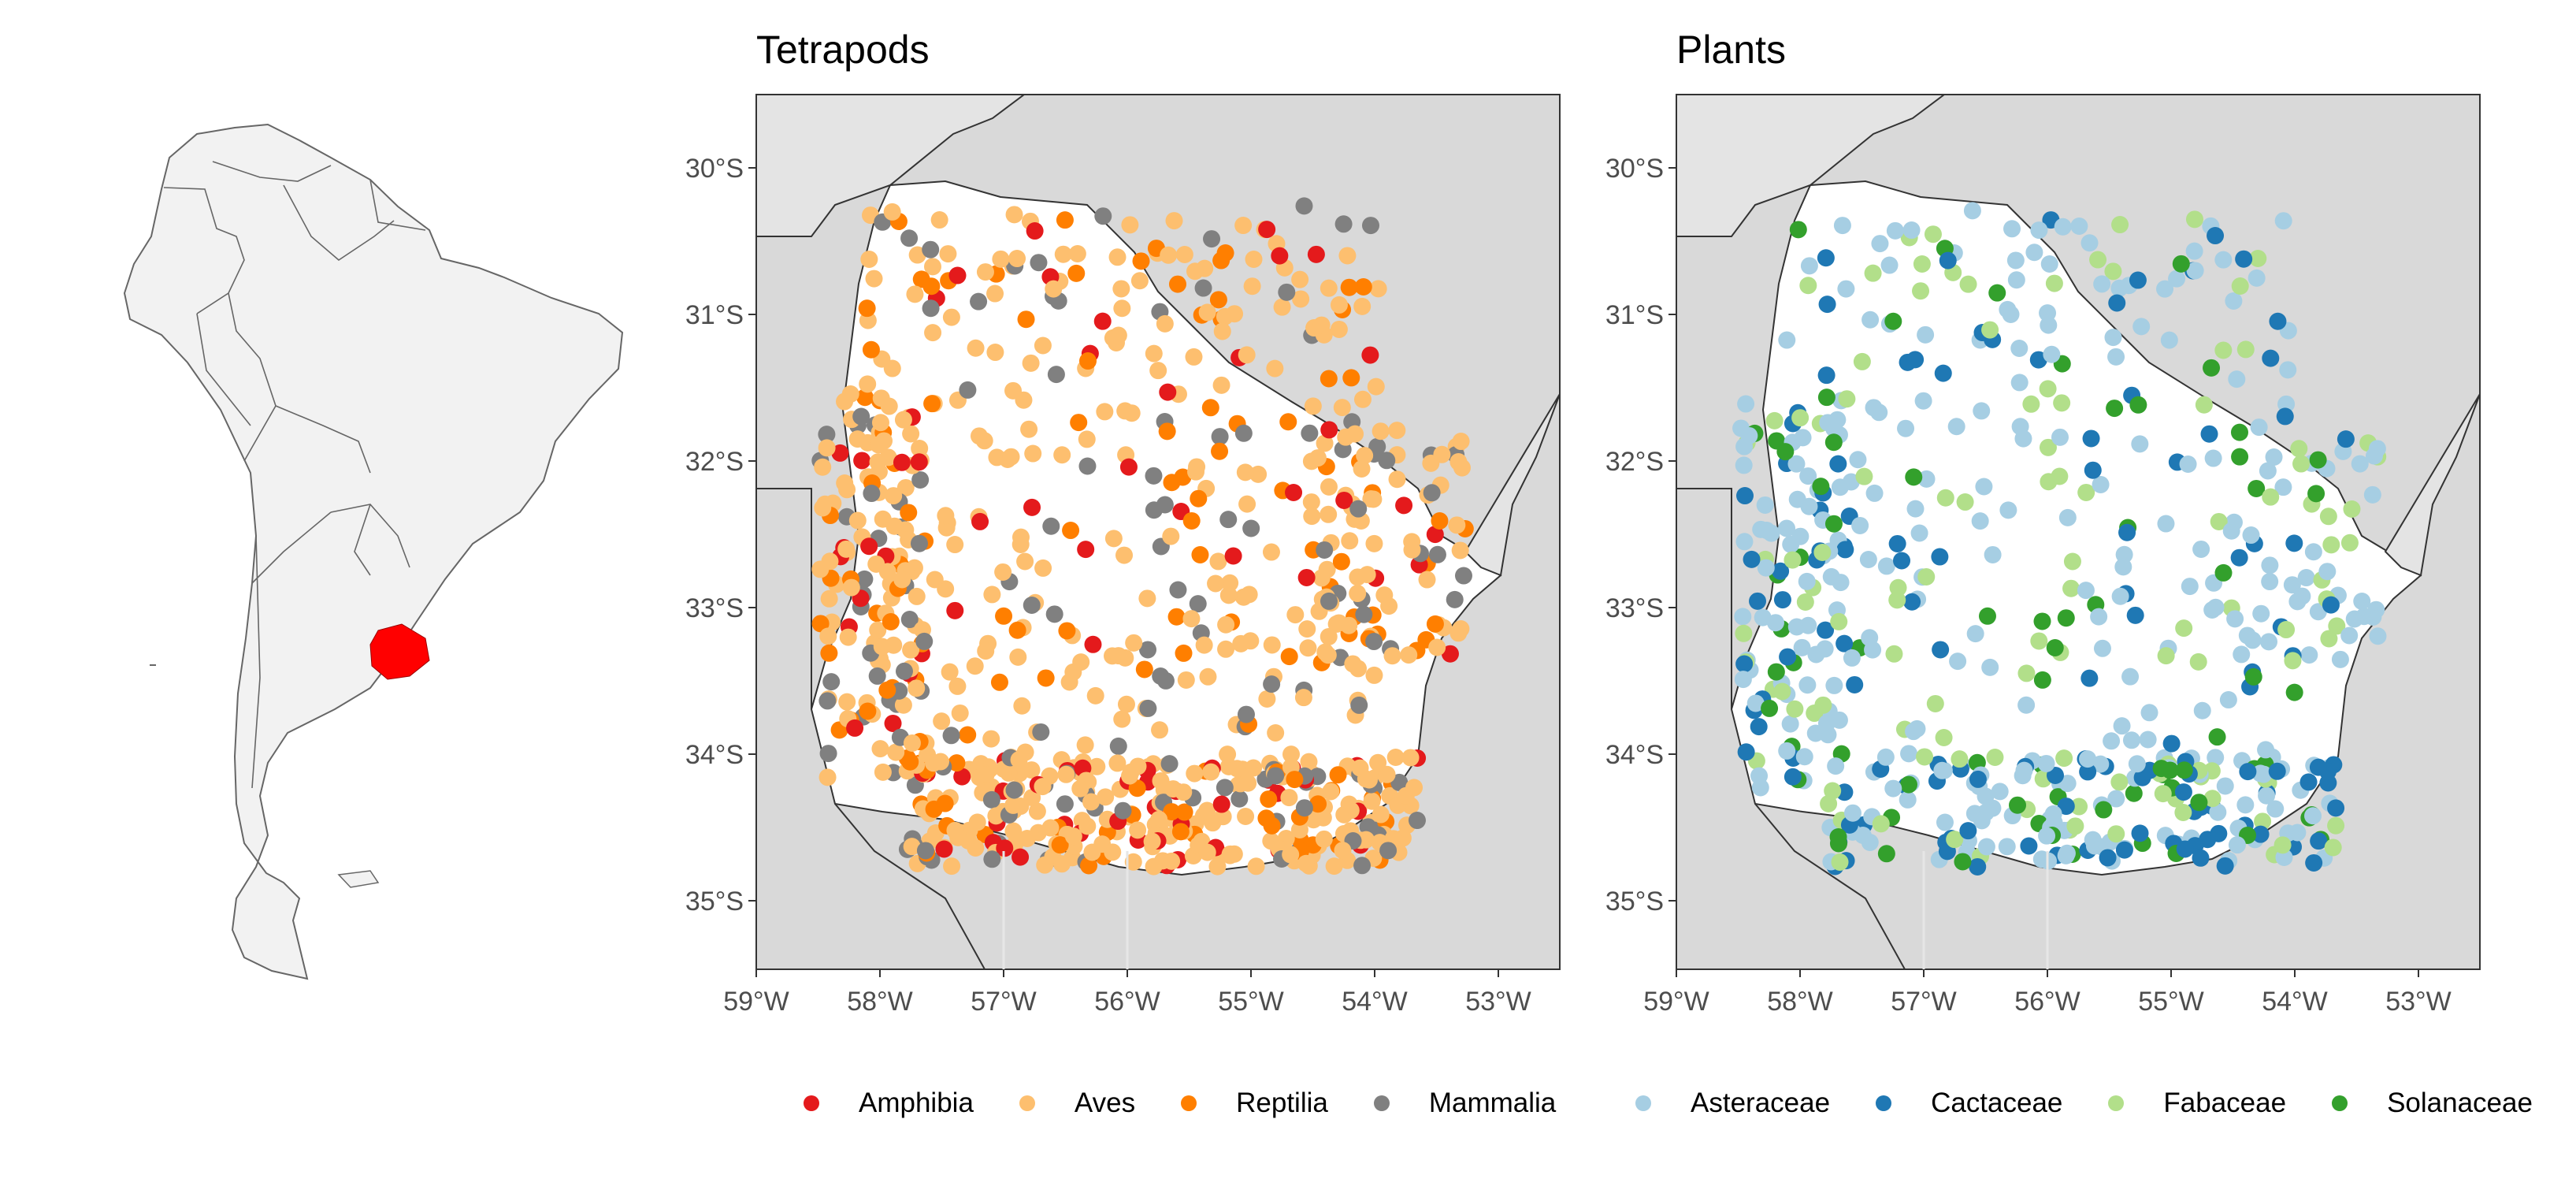 This screenshot has height=1186, width=2576. What do you see at coordinates (2460, 1103) in the screenshot?
I see `legend-label-solanaceae: Solanaceae` at bounding box center [2460, 1103].